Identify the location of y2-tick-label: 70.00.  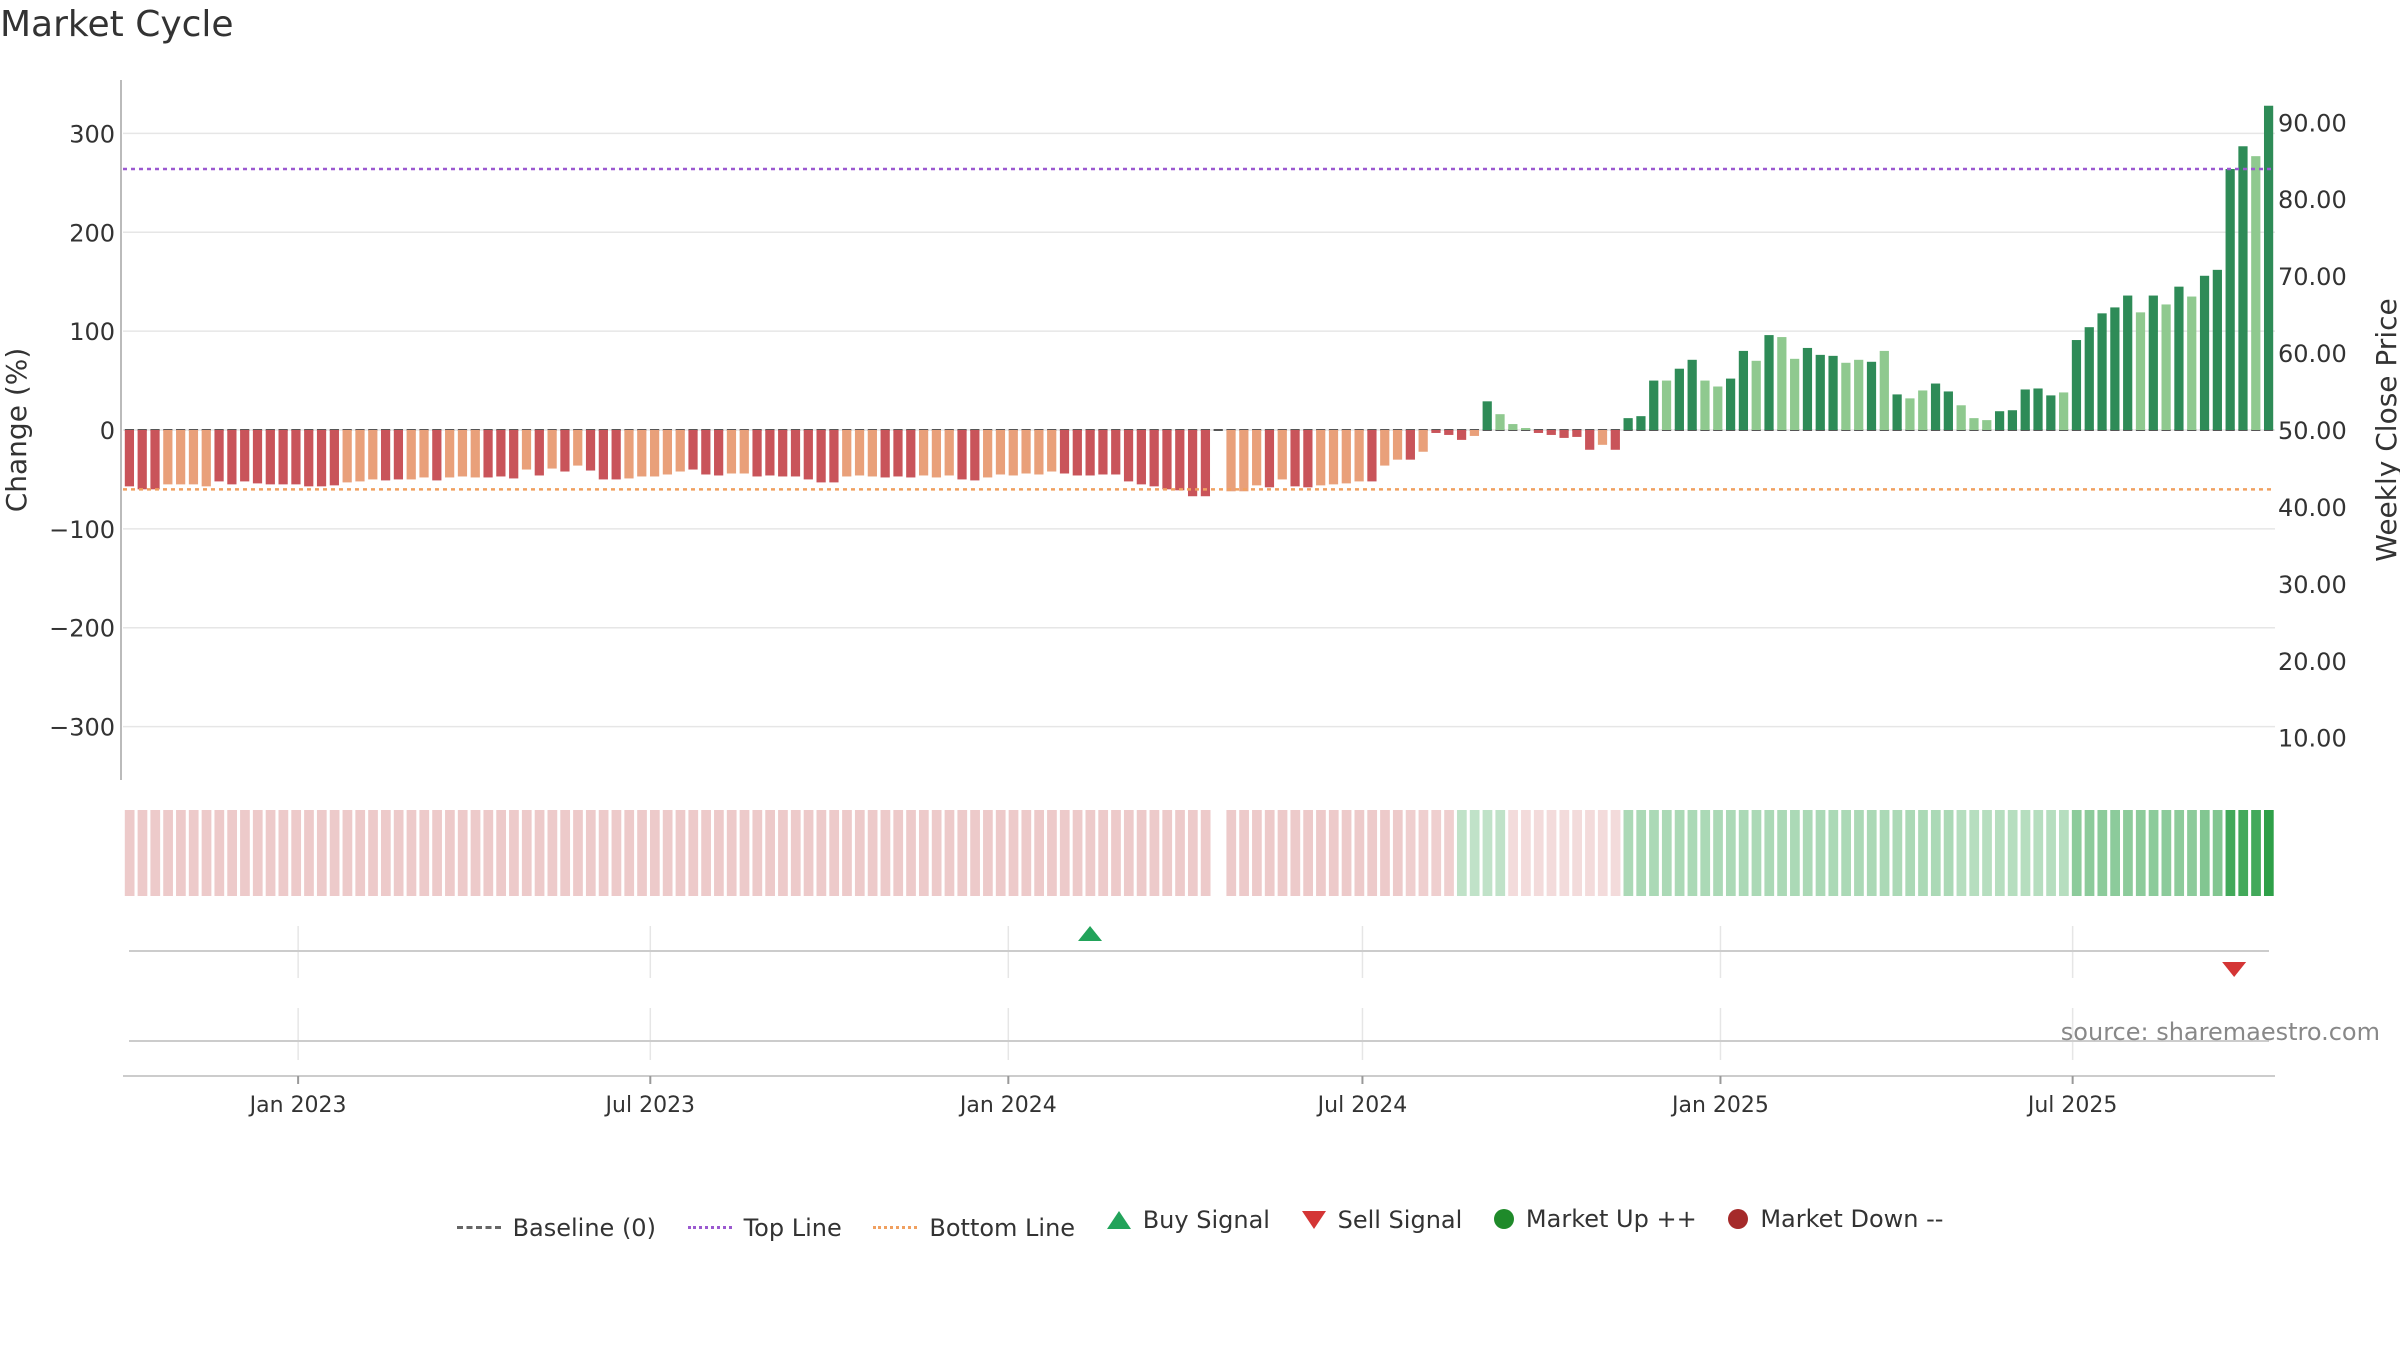
(2312, 277).